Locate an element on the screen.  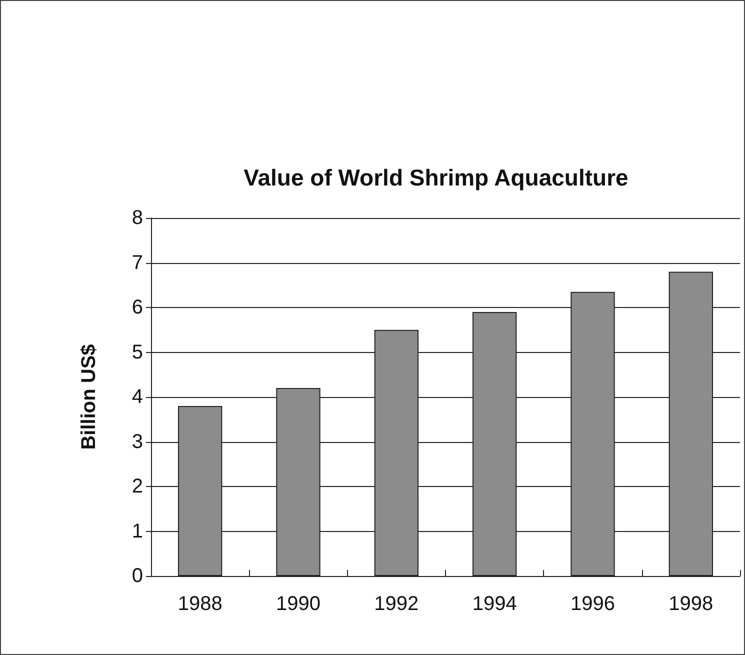
x-tick-label: 1996 is located at coordinates (592, 604).